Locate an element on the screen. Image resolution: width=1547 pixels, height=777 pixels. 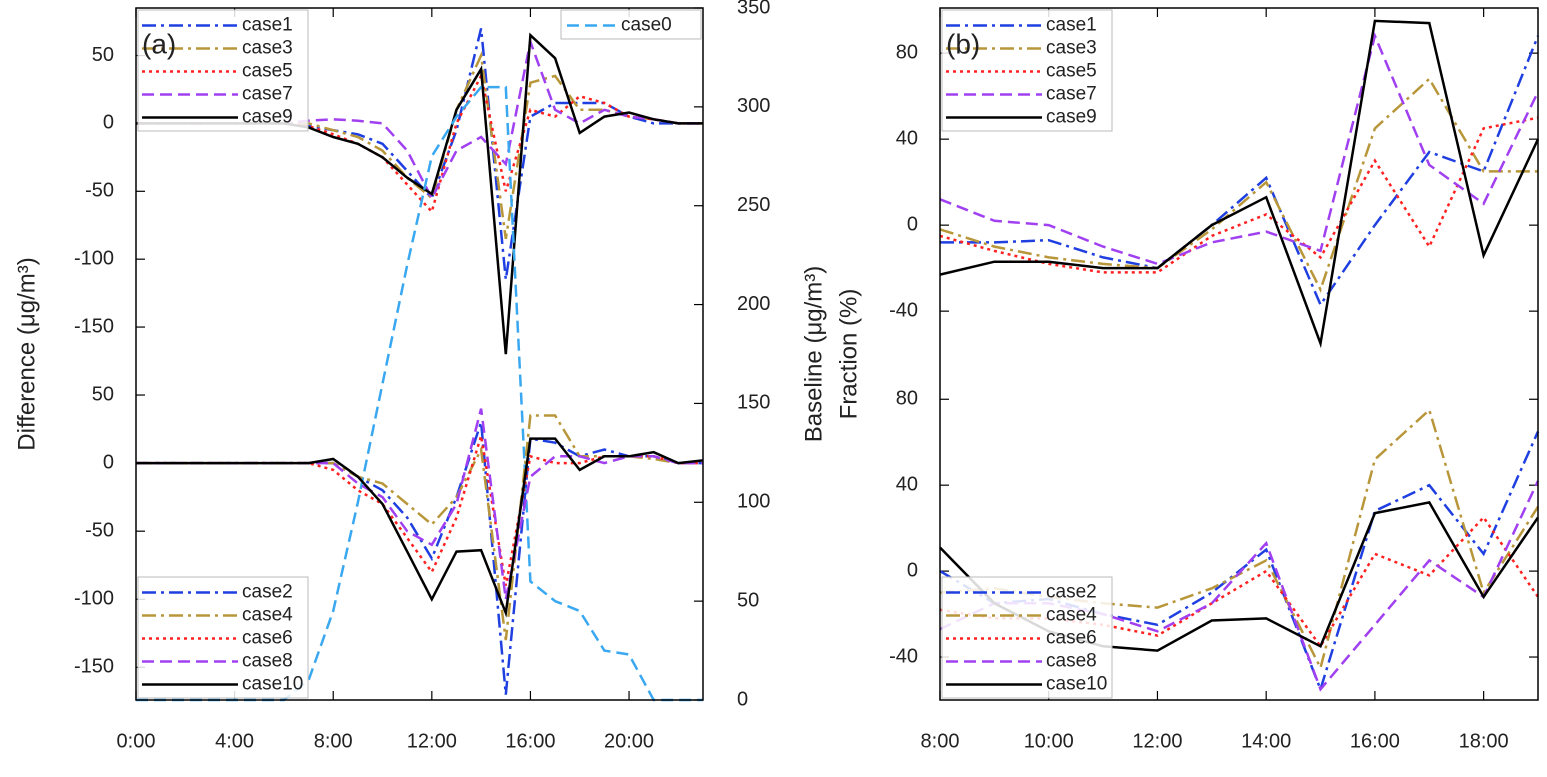
x-tick-label: 10:00 is located at coordinates (1049, 741).